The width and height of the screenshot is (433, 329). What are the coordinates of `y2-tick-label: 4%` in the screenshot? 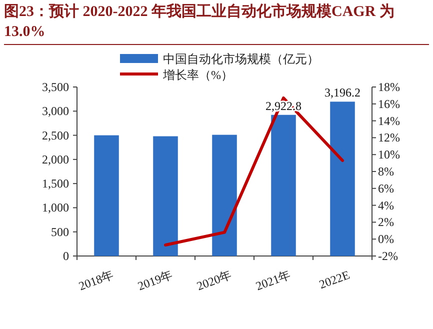 It's located at (386, 205).